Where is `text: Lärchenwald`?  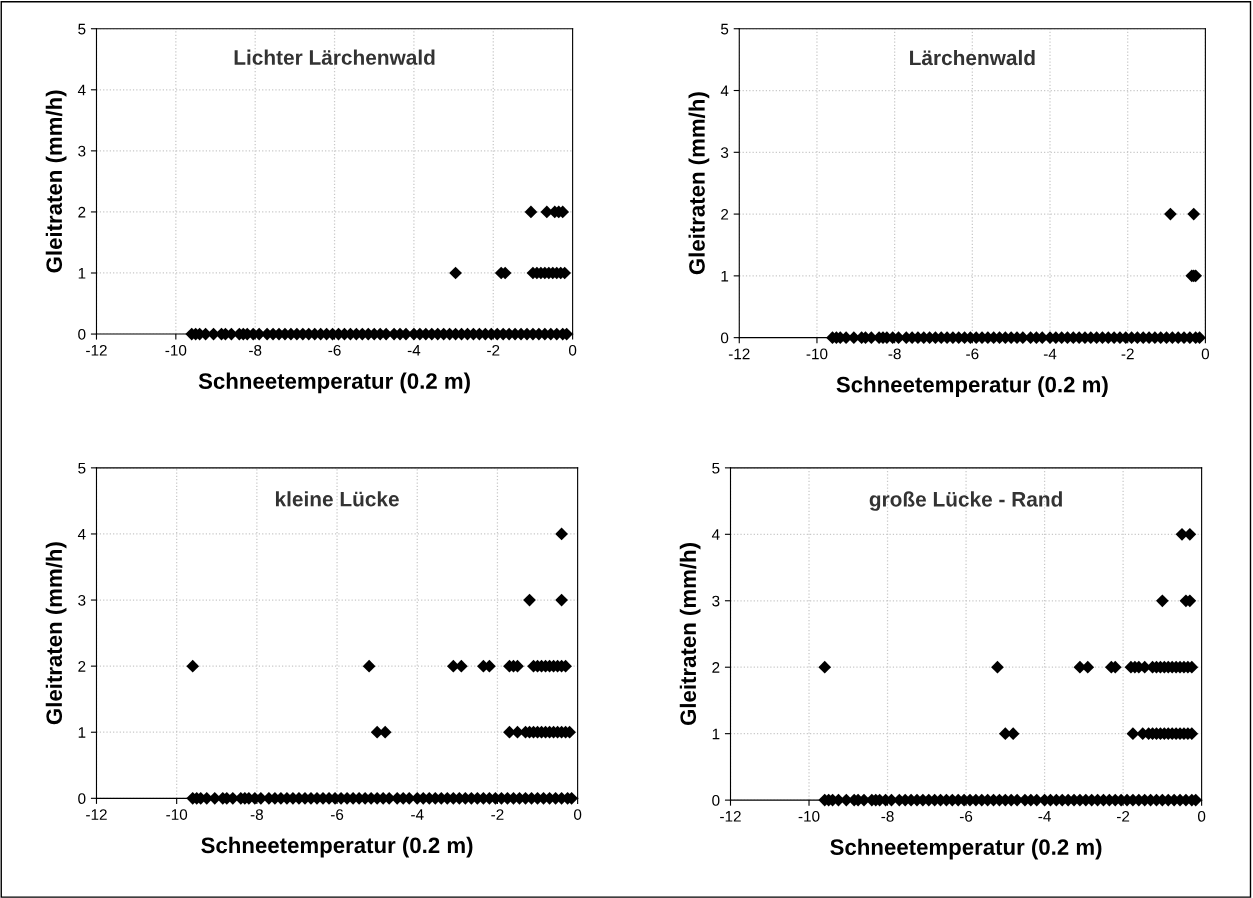
text: Lärchenwald is located at coordinates (972, 57).